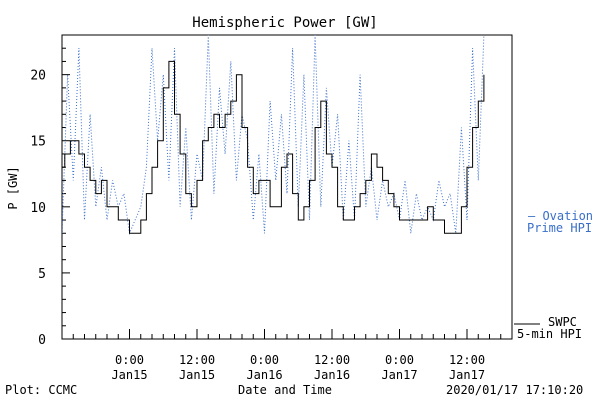  What do you see at coordinates (38, 76) in the screenshot?
I see `y-tick-label: 20` at bounding box center [38, 76].